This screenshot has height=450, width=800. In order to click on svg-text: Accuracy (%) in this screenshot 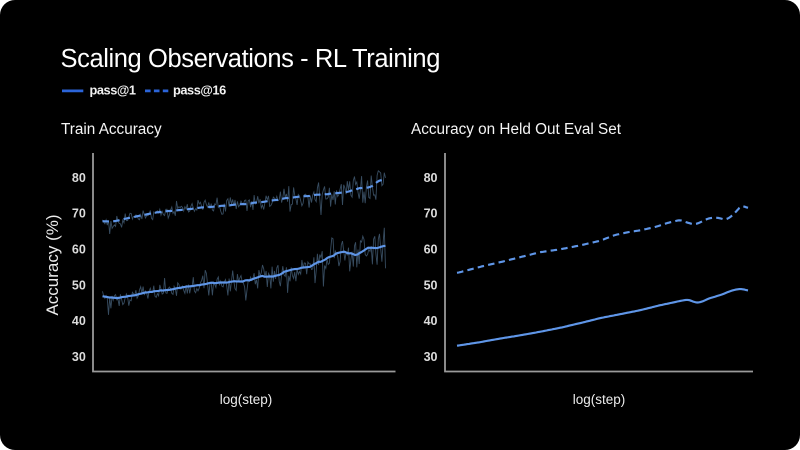, I will do `click(52, 264)`.